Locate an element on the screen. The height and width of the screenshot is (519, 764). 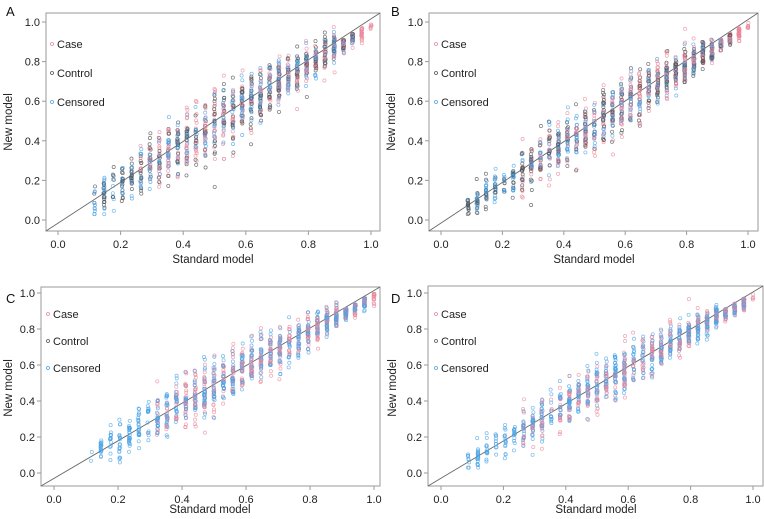
legend-marker-censored is located at coordinates (436, 102).